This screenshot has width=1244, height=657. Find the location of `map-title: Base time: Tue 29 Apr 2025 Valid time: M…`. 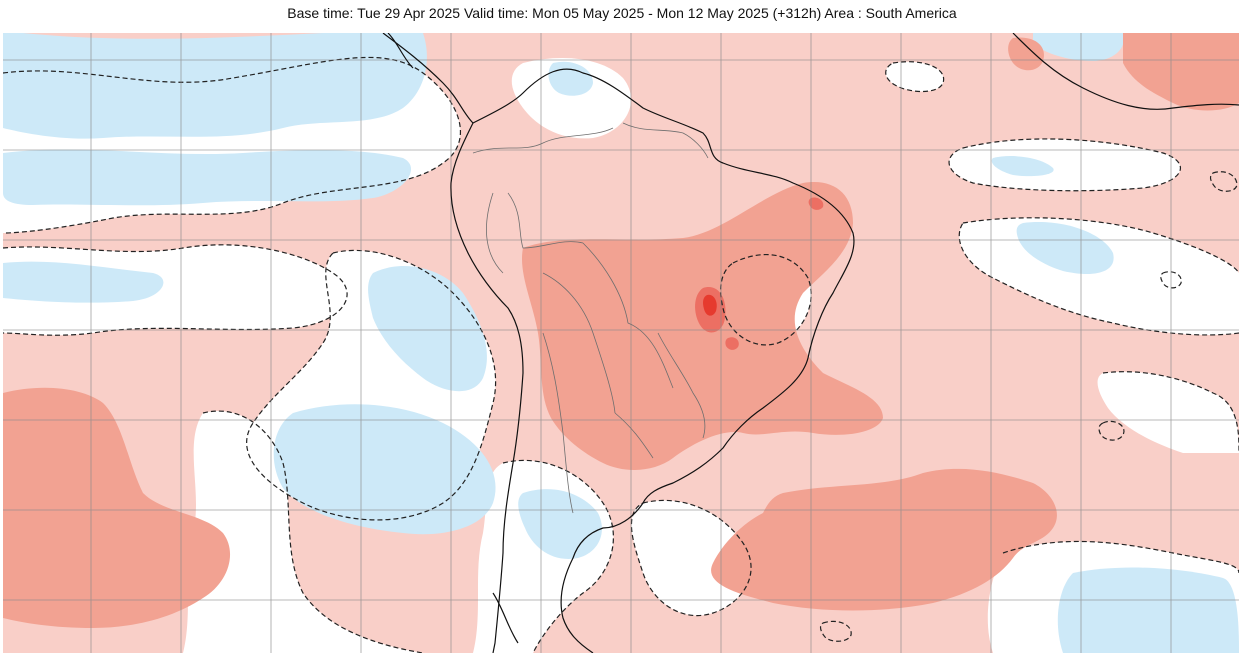

map-title: Base time: Tue 29 Apr 2025 Valid time: M… is located at coordinates (622, 13).